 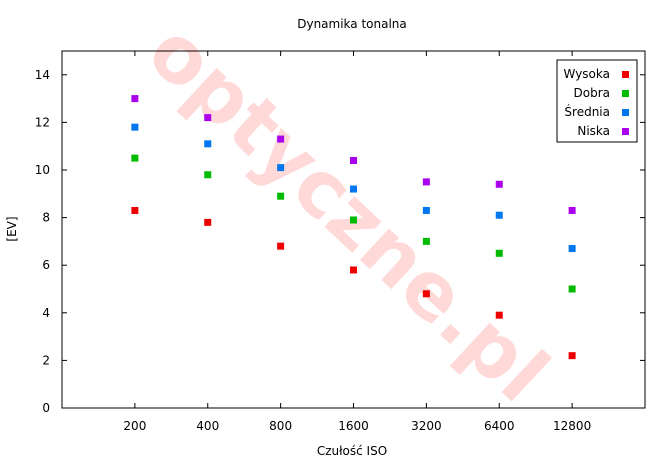 What do you see at coordinates (46, 265) in the screenshot?
I see `y-tick-label: 6` at bounding box center [46, 265].